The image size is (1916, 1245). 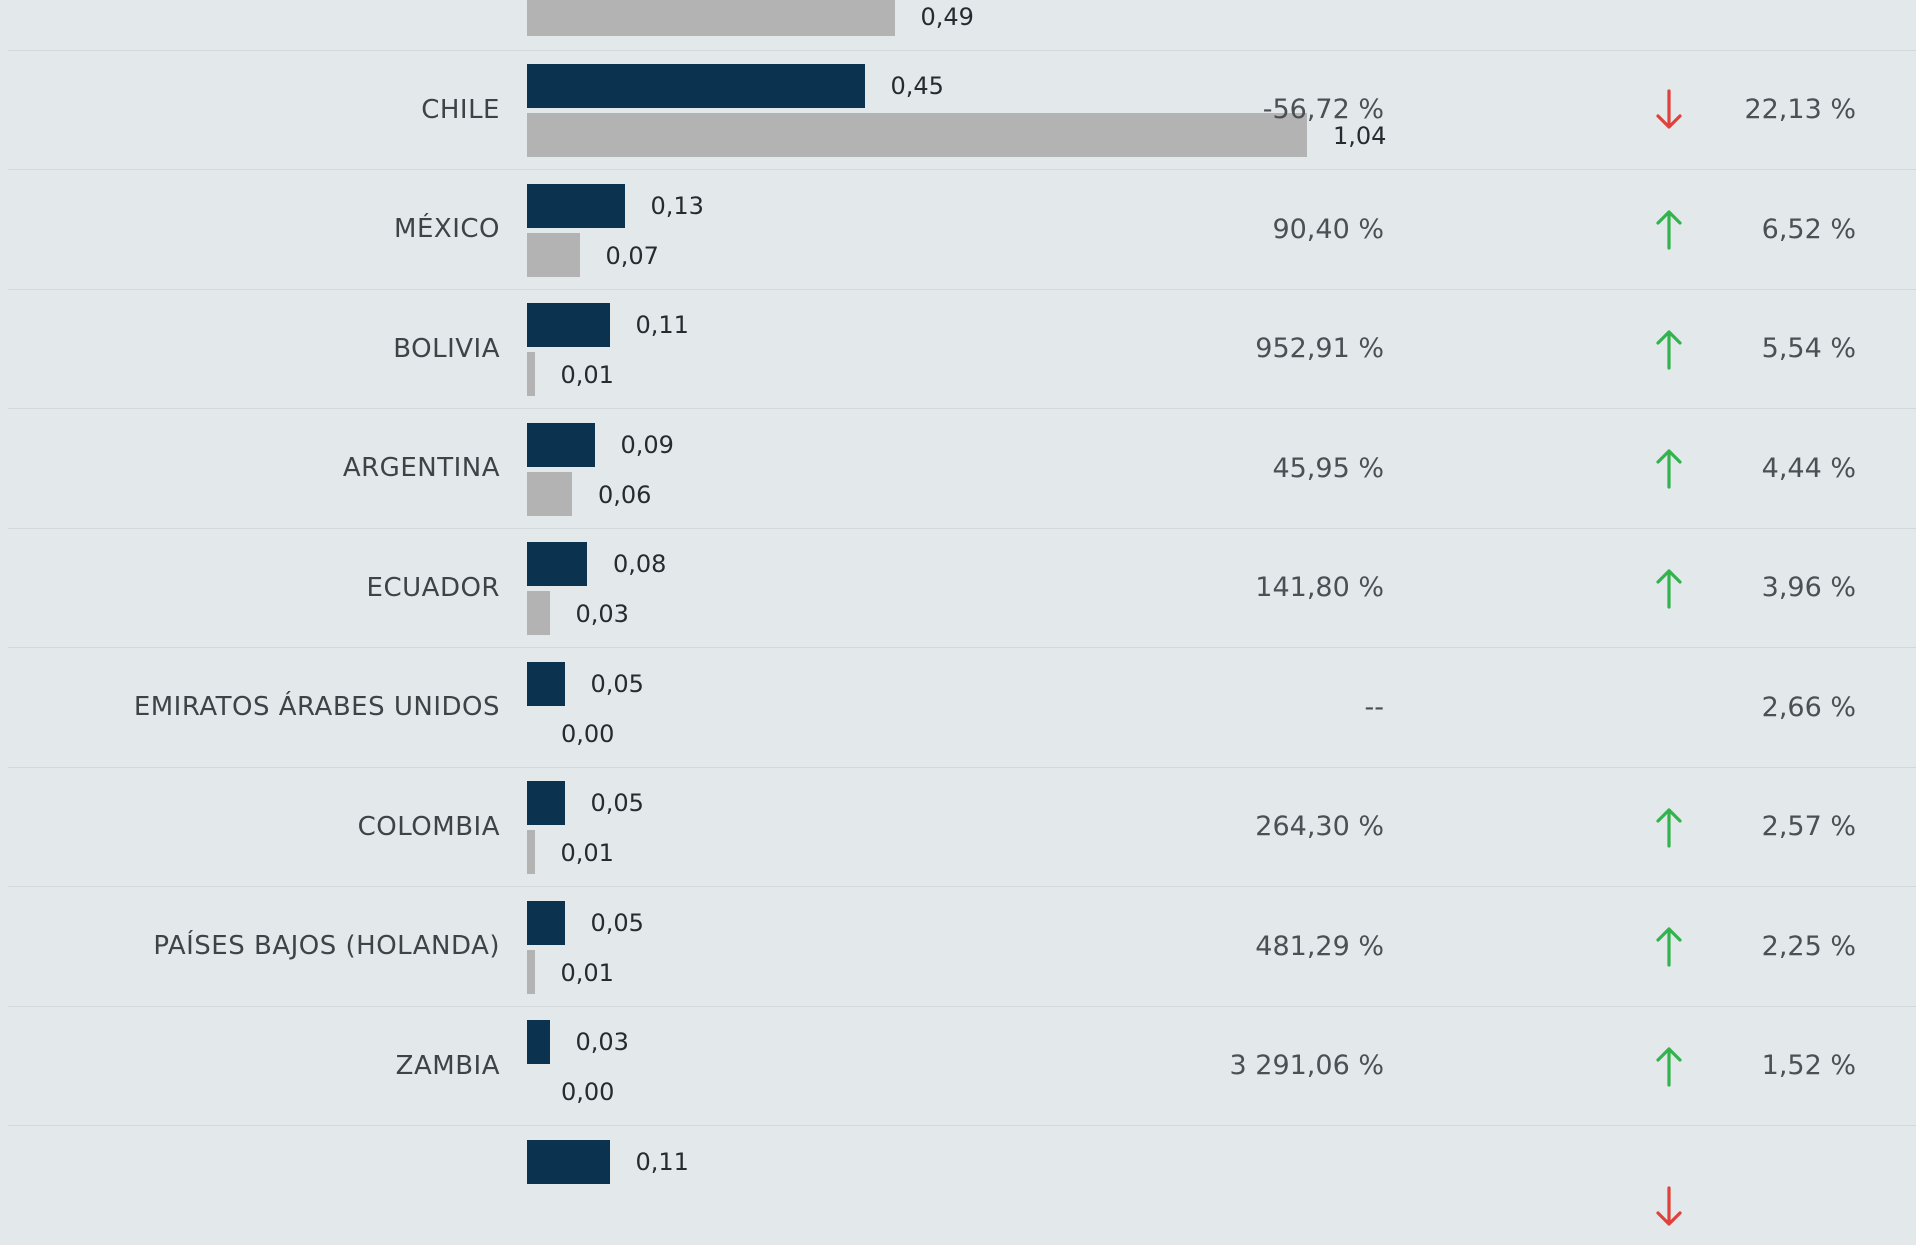 I want to click on share-percent: 3,96 %, so click(x=1808, y=587).